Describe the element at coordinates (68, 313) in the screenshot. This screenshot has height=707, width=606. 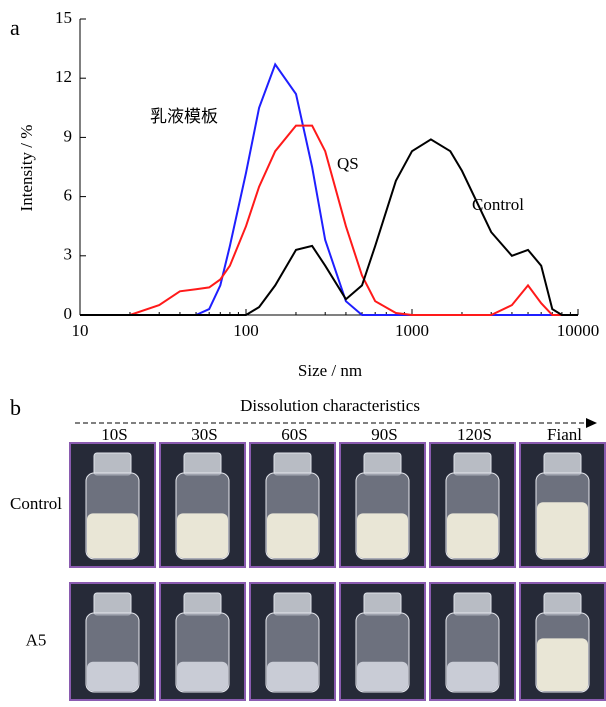
I see `y-tick-label: 0` at that location.